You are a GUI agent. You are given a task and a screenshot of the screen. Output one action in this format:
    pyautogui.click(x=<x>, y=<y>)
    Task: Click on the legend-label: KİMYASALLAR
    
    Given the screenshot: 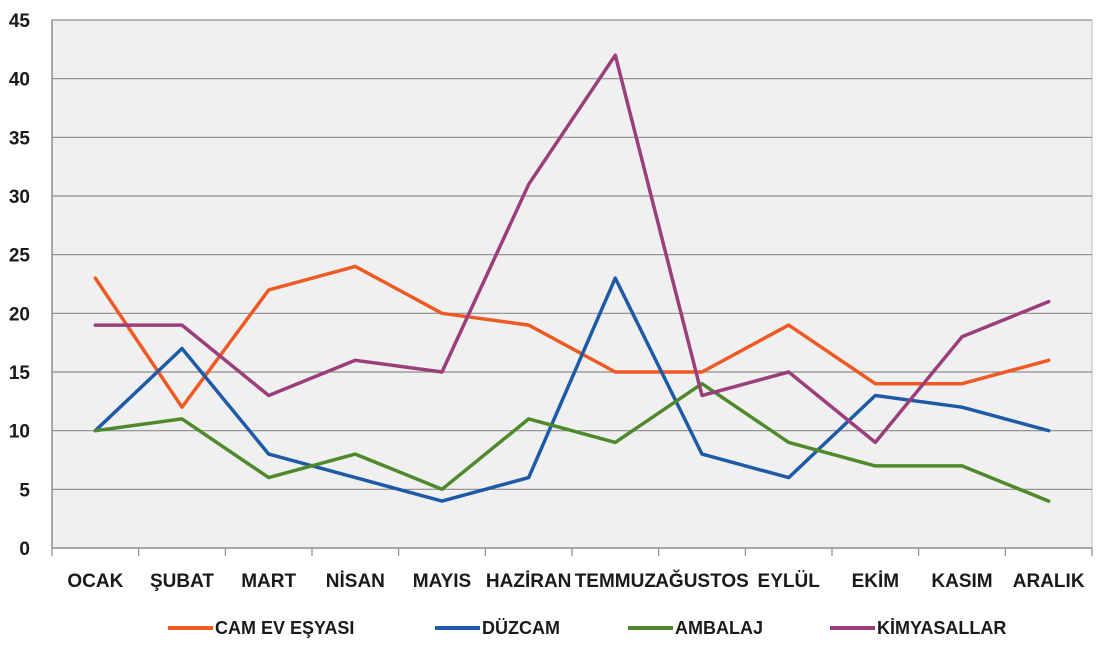 What is the action you would take?
    pyautogui.click(x=941, y=628)
    